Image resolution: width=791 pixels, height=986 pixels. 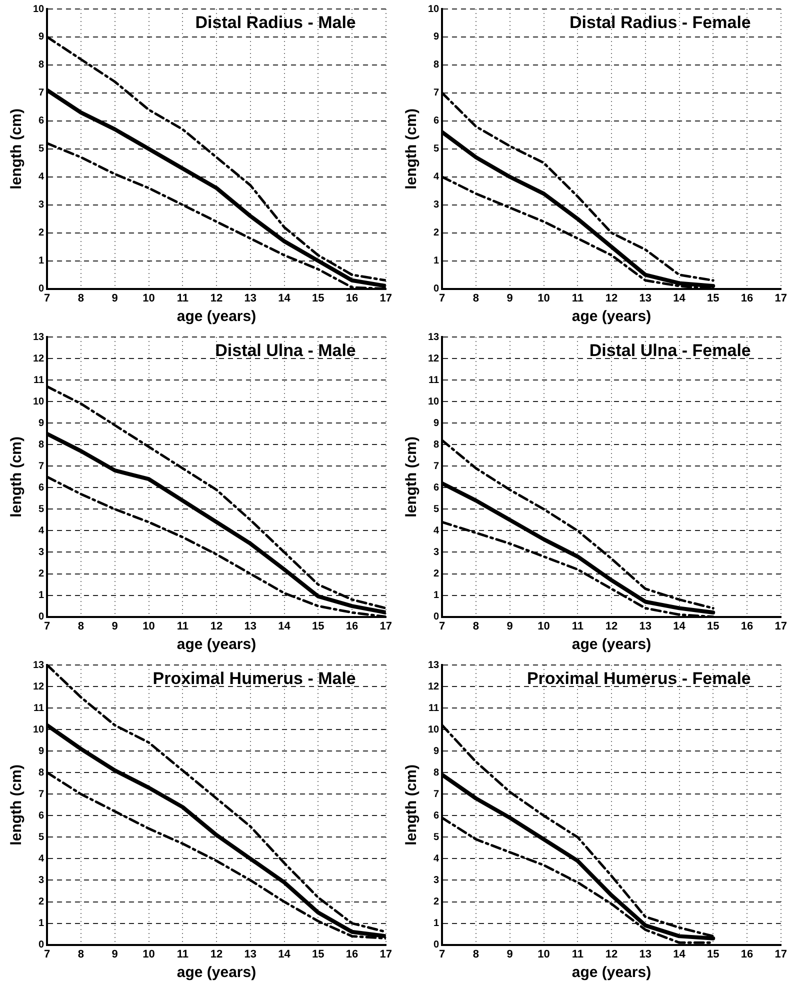 I want to click on chart-title: Distal Ulna - Male, so click(x=285, y=350).